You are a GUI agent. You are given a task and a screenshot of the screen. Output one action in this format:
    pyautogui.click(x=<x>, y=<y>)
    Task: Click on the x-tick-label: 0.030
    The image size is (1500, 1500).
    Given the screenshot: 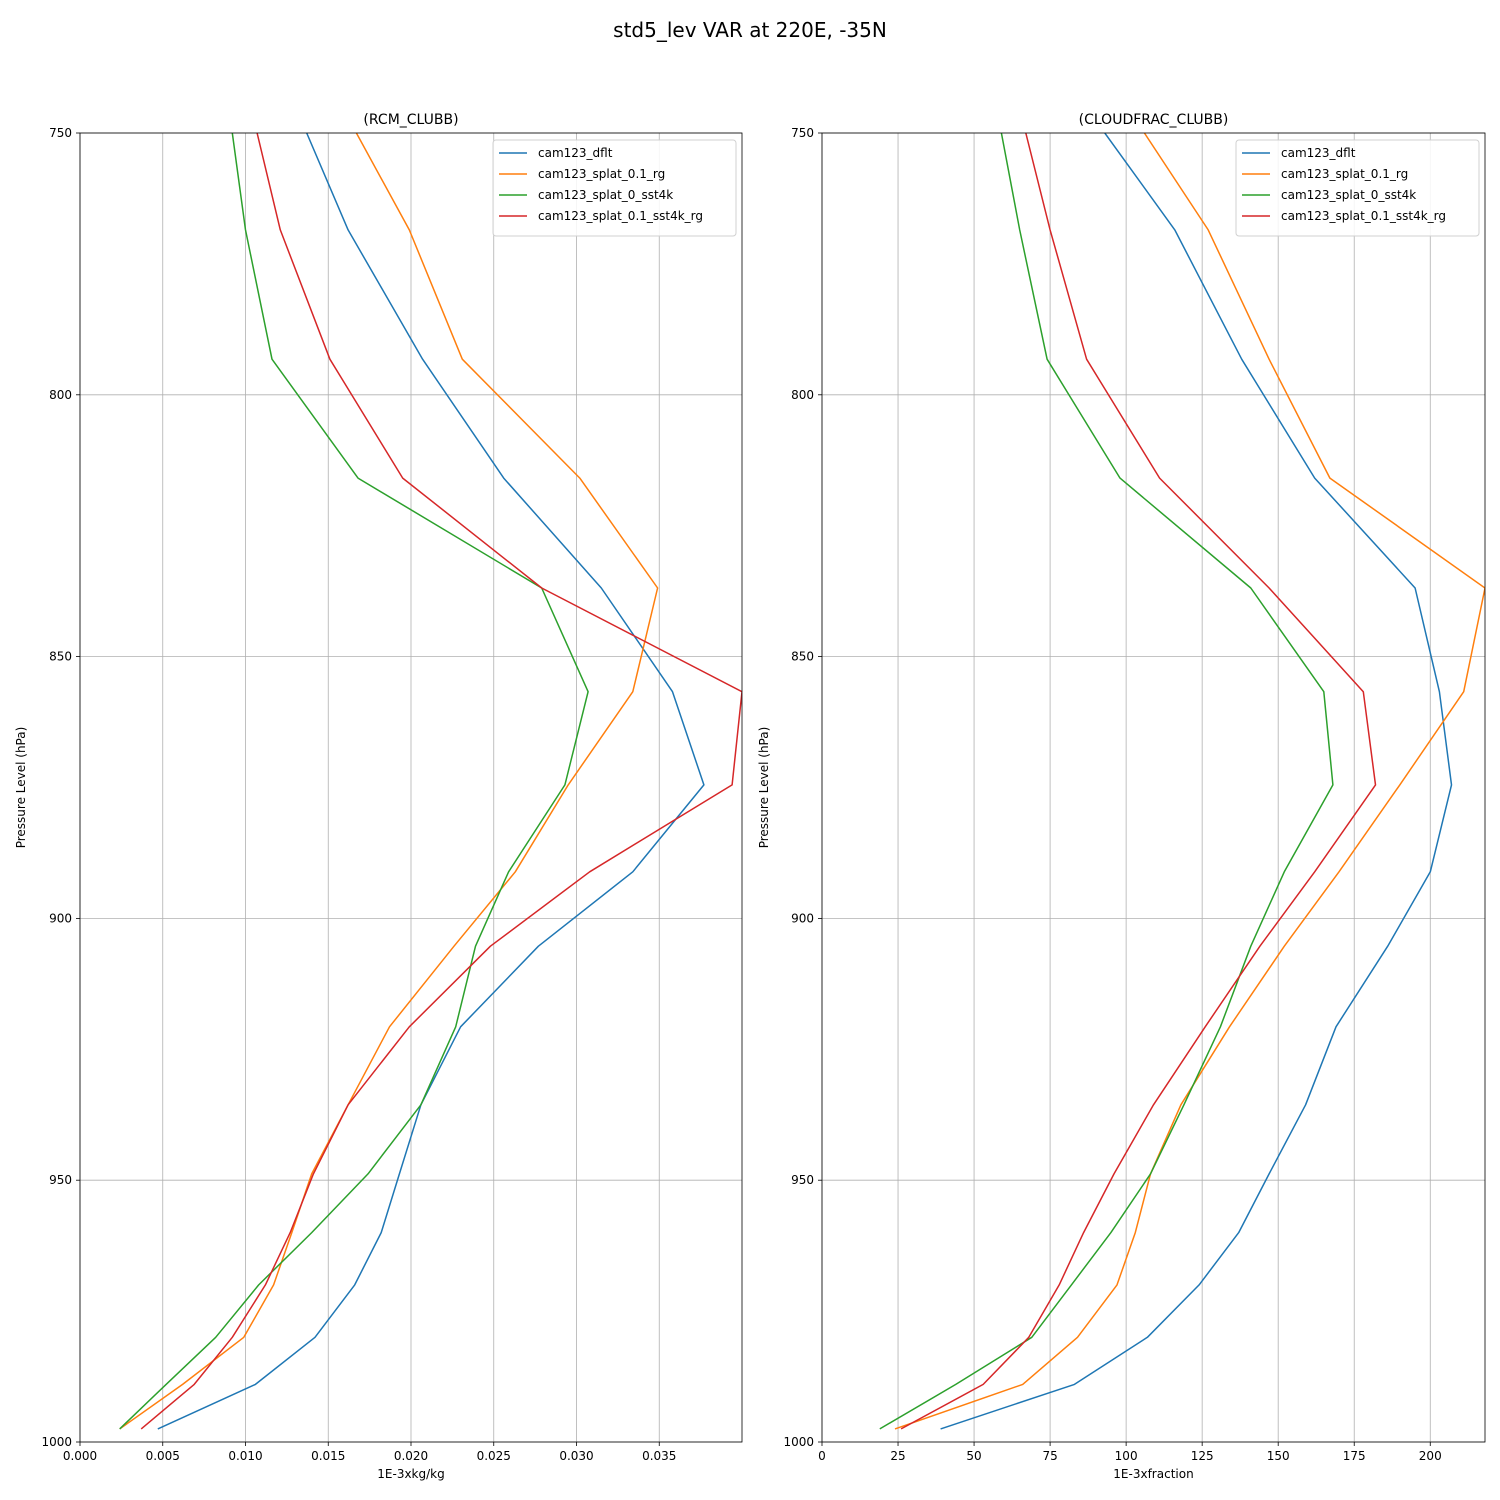 What is the action you would take?
    pyautogui.click(x=576, y=1456)
    